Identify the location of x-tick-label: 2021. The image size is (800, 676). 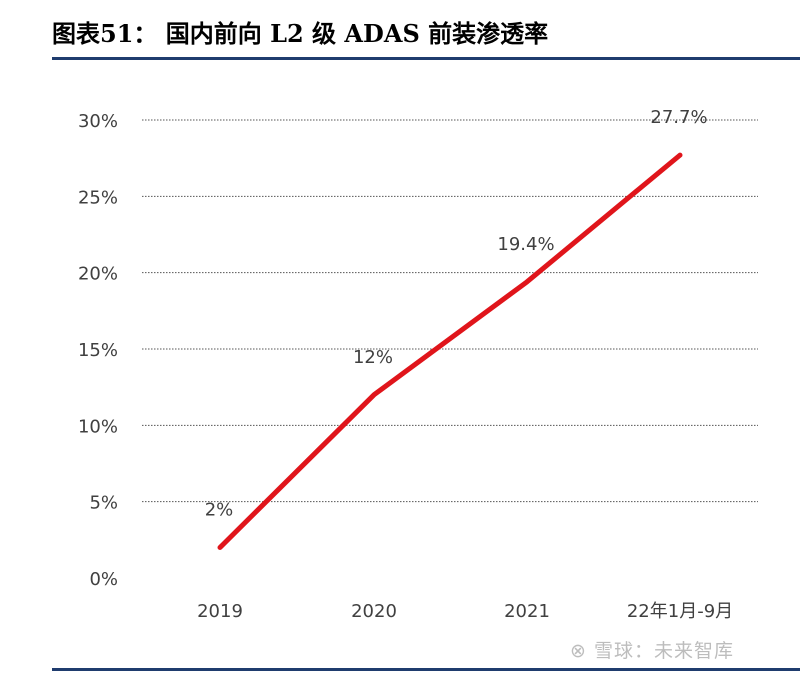
(527, 611).